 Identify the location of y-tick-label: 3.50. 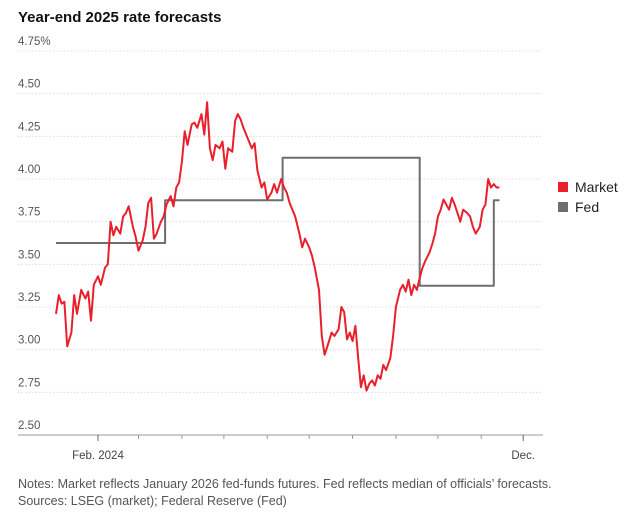
(29, 255).